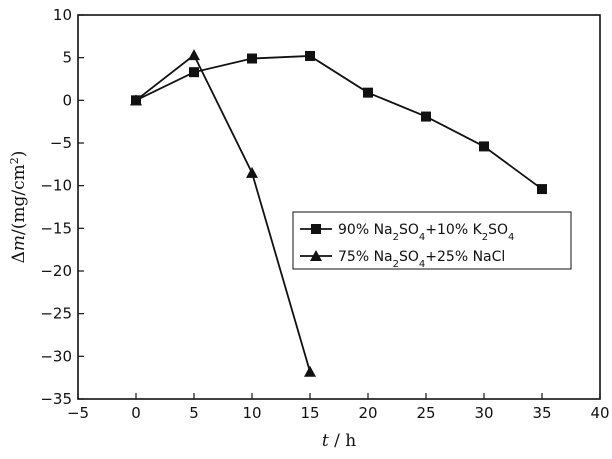  I want to click on x-tick-label: 10, so click(251, 413).